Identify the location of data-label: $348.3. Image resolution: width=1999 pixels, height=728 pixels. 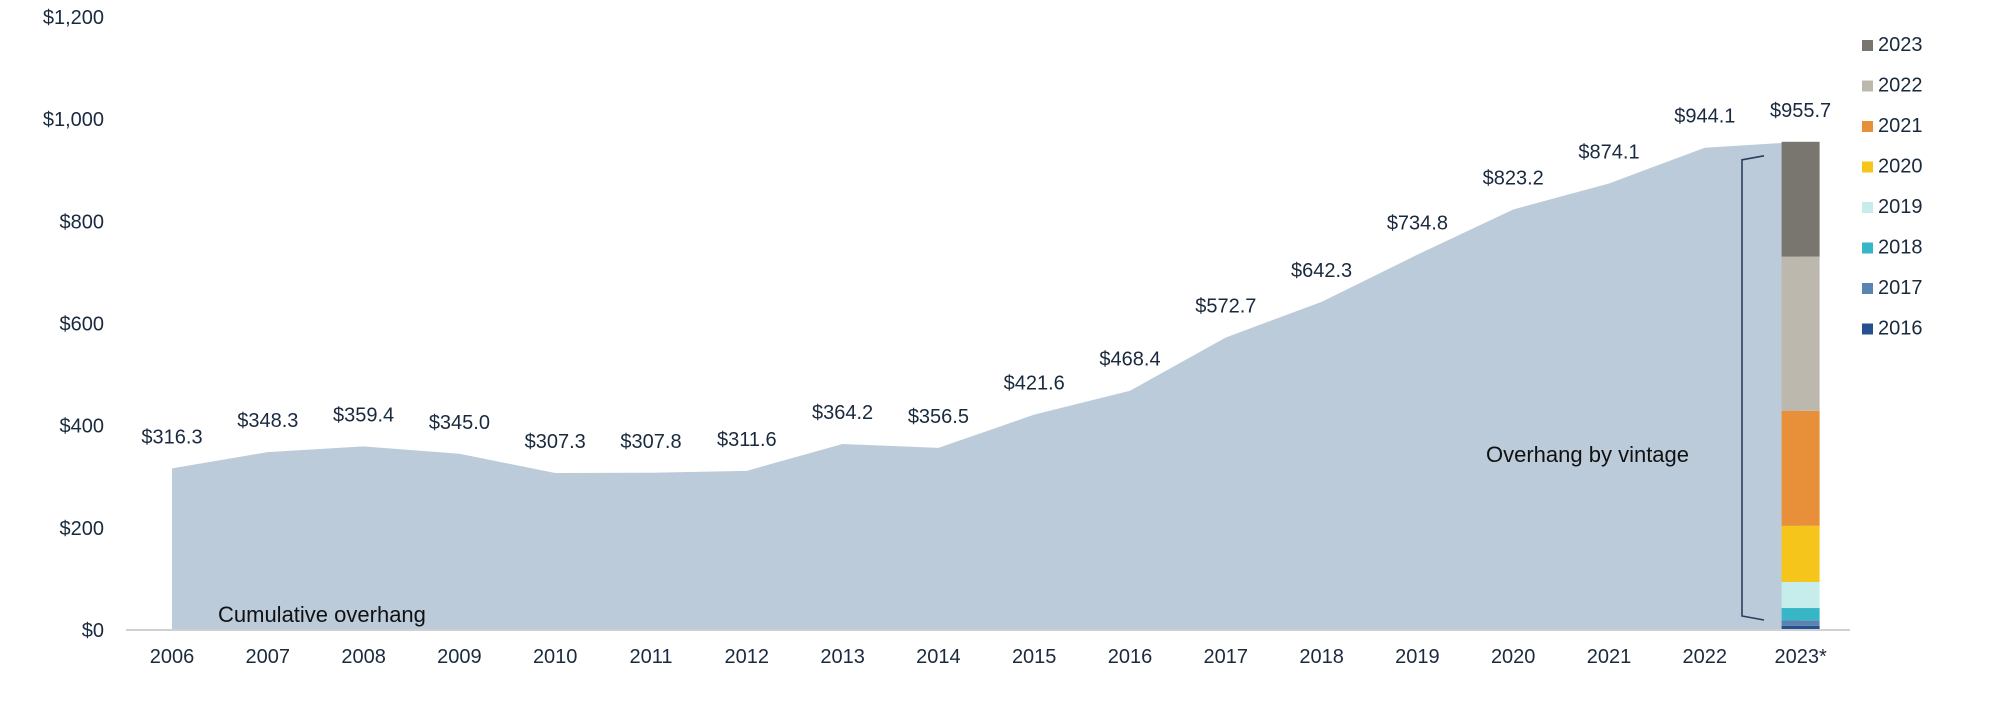
(267, 421).